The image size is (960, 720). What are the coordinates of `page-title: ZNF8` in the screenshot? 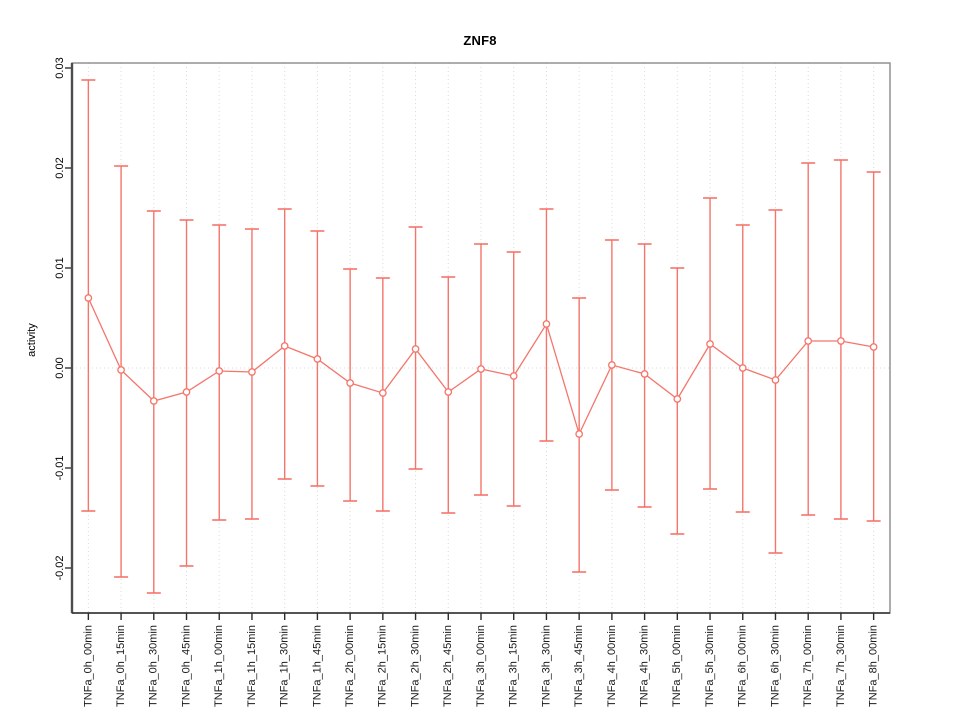 It's located at (480, 40).